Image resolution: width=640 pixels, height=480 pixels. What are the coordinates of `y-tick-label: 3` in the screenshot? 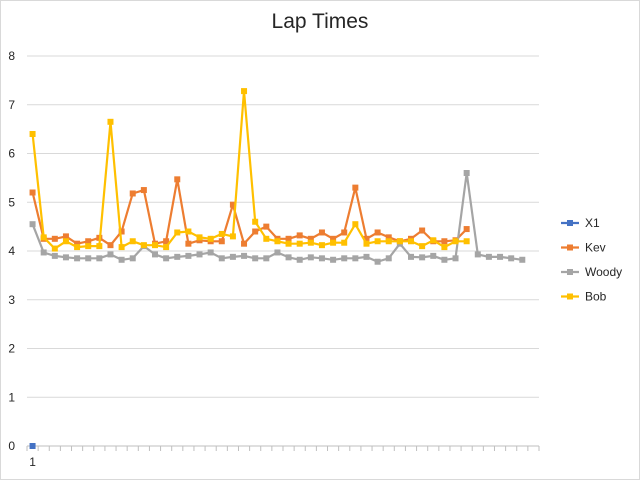 It's located at (11, 300).